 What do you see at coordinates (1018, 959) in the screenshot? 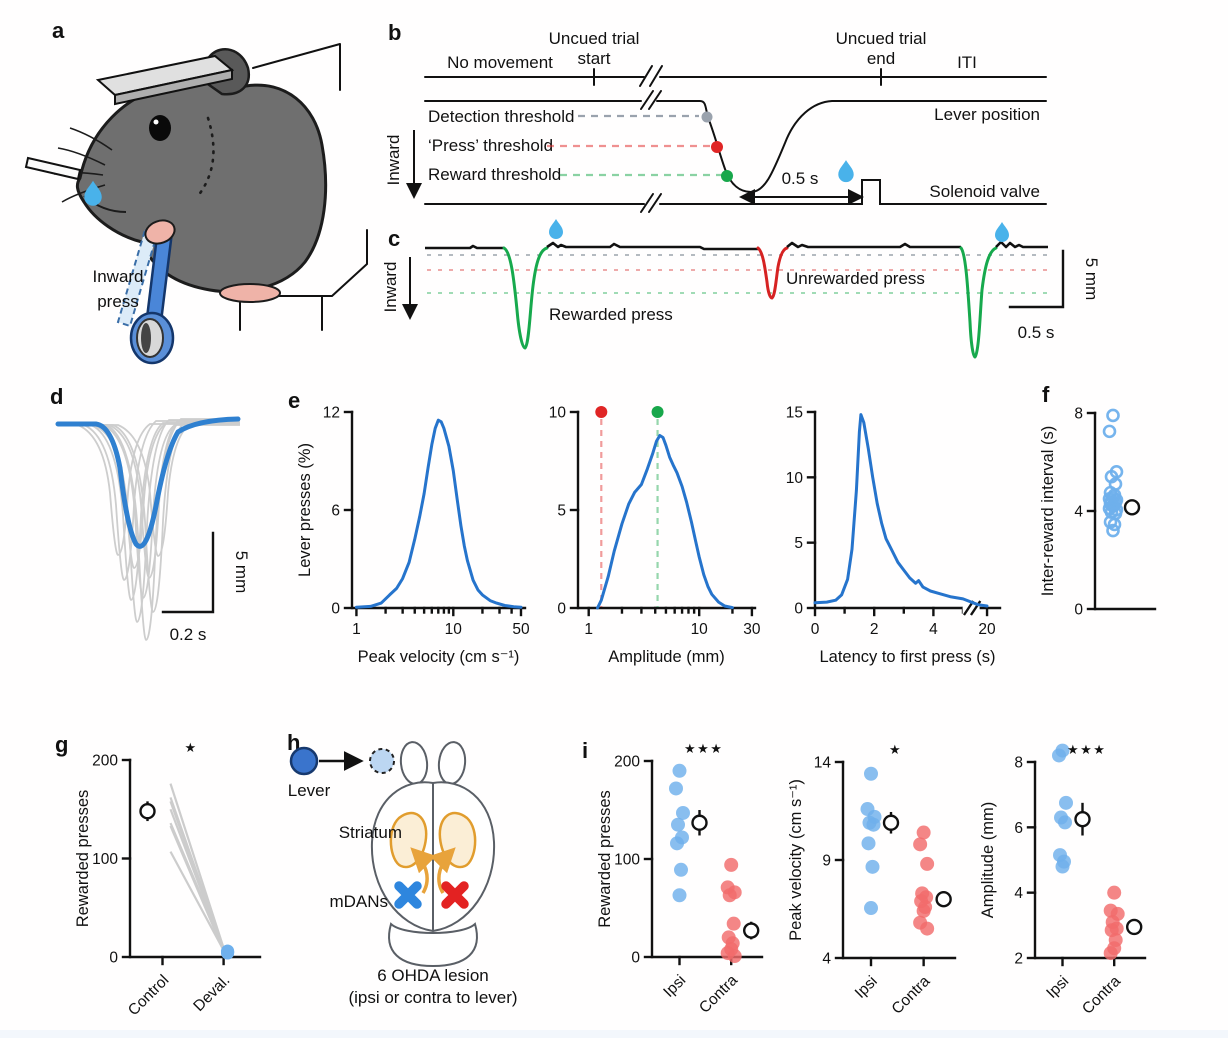
I see `y-tick-label: 2` at bounding box center [1018, 959].